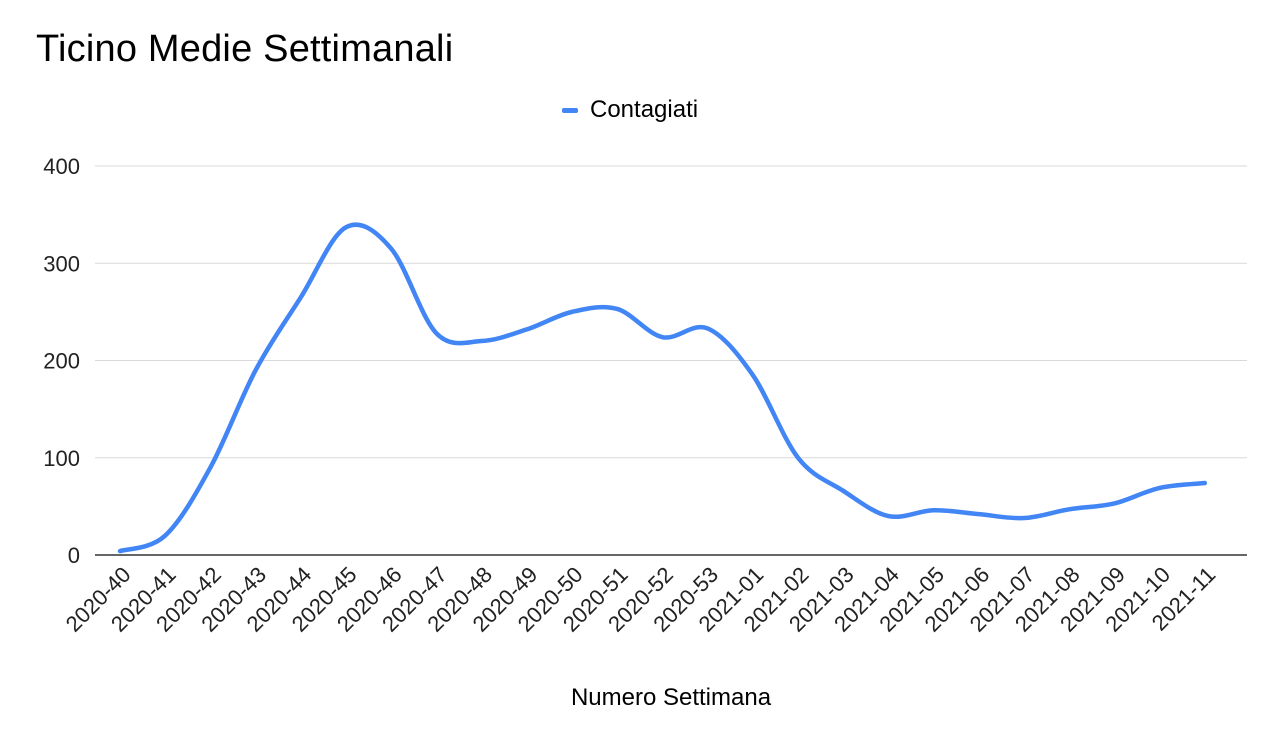 Image resolution: width=1280 pixels, height=750 pixels. What do you see at coordinates (245, 49) in the screenshot?
I see `chart-title: Ticino Medie Settimanali` at bounding box center [245, 49].